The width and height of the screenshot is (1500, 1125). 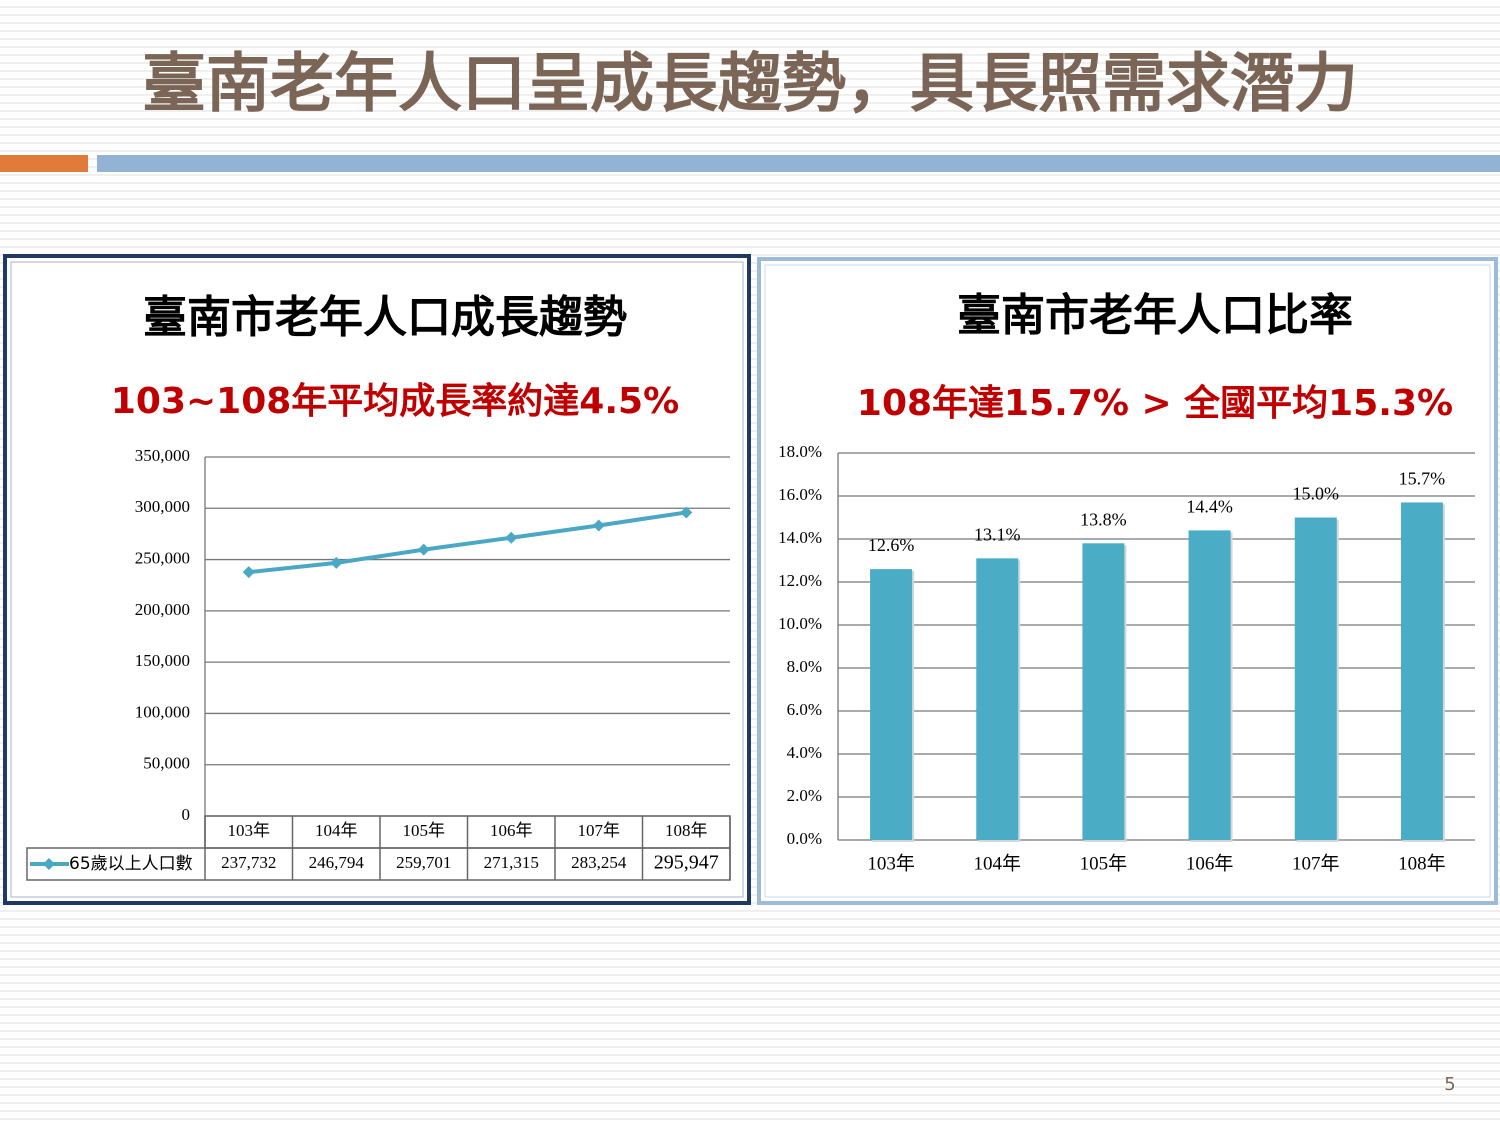 I want to click on y-tick-label: 100,000, so click(x=162, y=711).